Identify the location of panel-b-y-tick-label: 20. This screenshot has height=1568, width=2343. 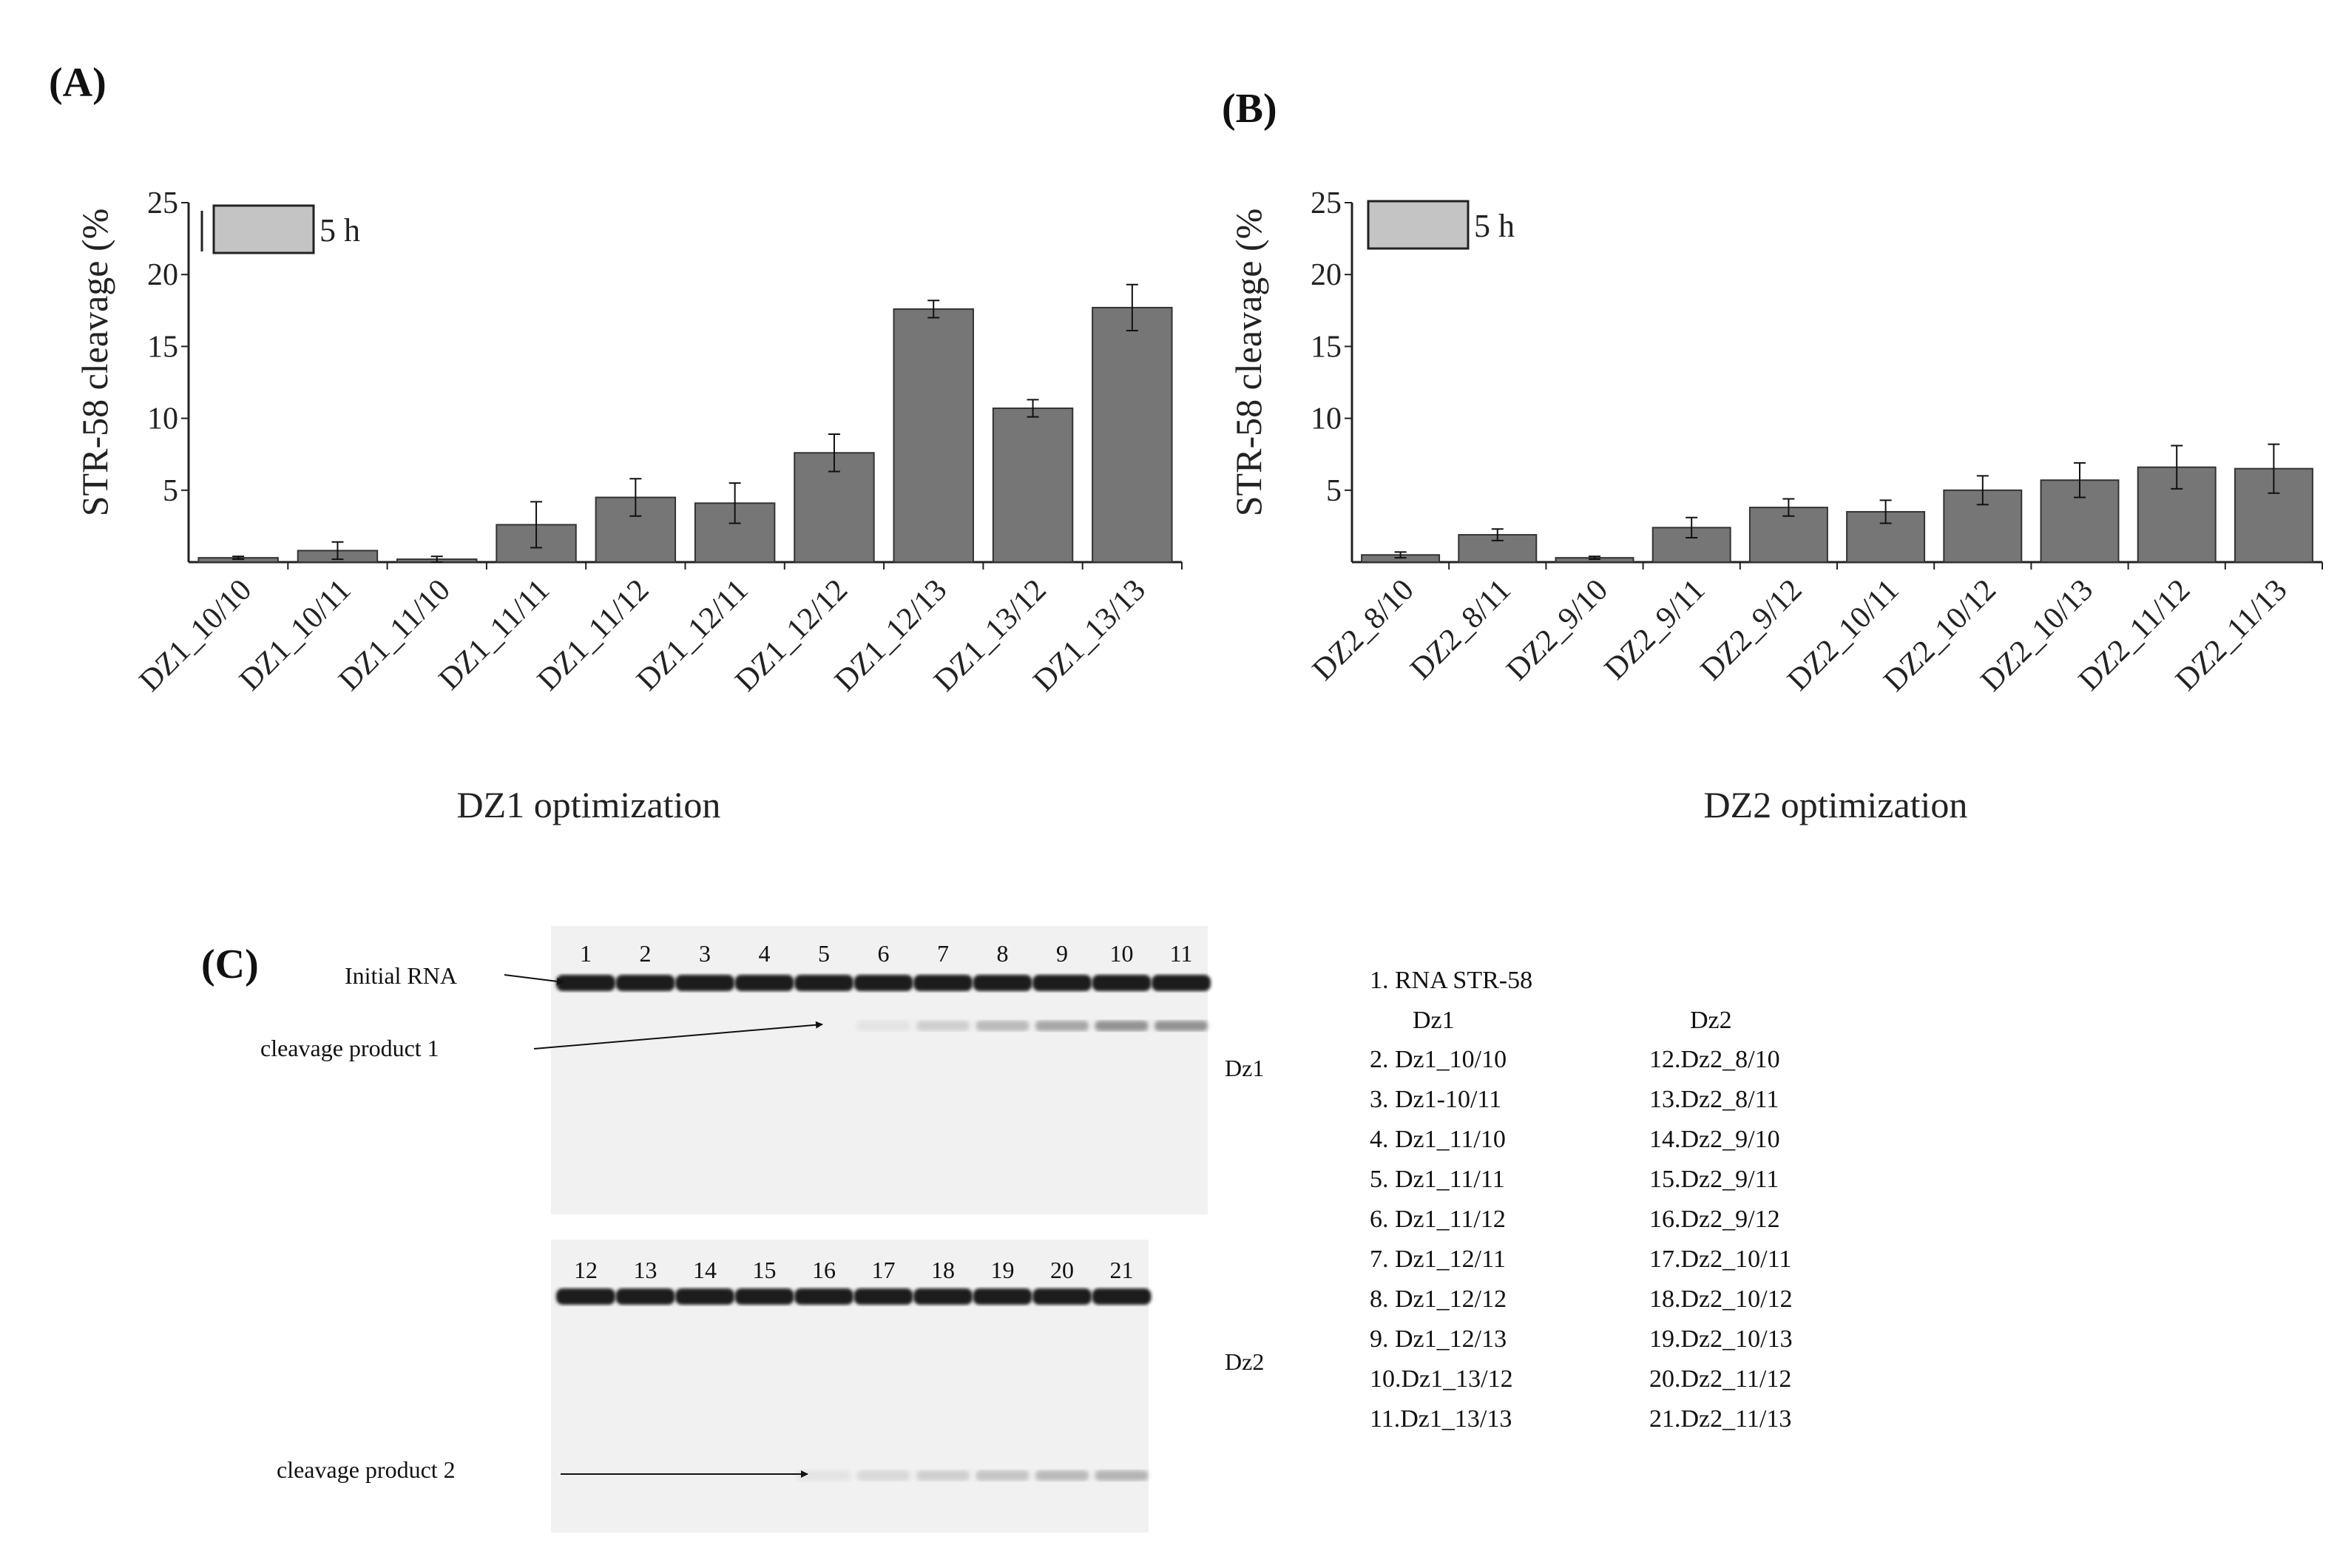
(1326, 275).